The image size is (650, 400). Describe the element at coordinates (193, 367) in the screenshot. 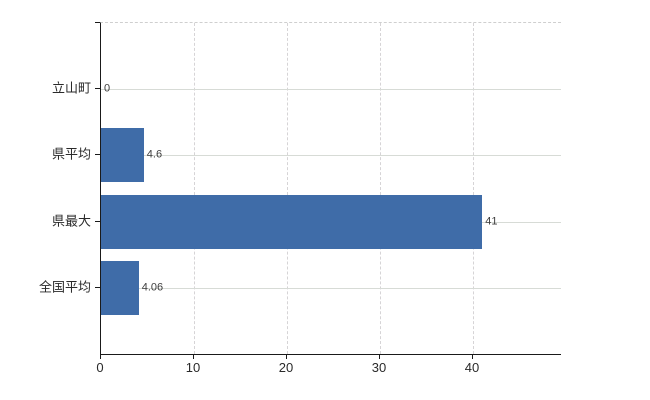

I see `x-tick-label: 10` at that location.